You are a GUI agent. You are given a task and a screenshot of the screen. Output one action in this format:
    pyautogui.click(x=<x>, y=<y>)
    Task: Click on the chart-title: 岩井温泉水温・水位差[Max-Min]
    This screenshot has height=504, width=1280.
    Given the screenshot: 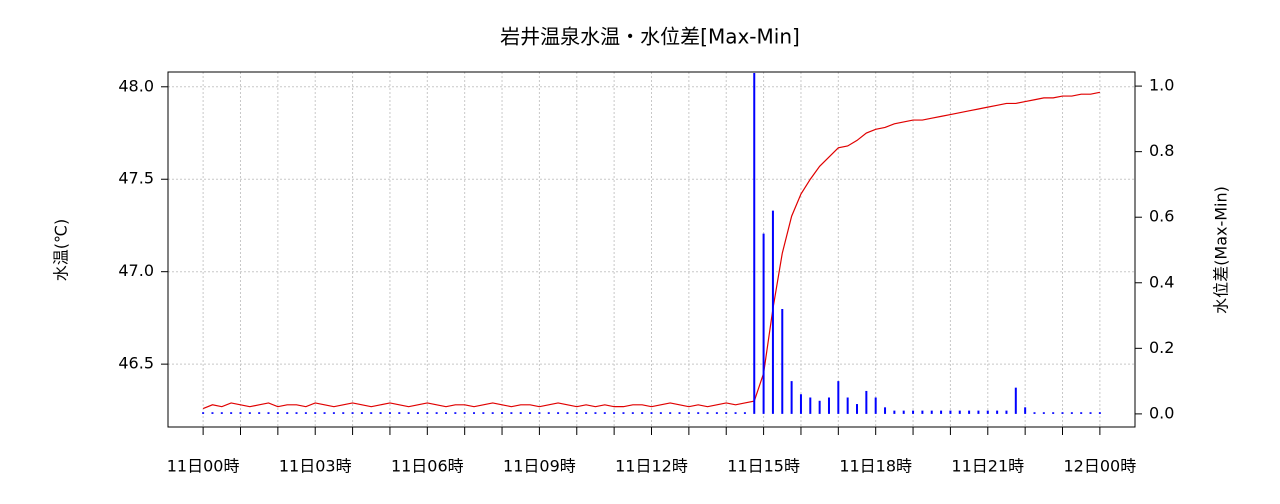 What is the action you would take?
    pyautogui.click(x=650, y=37)
    